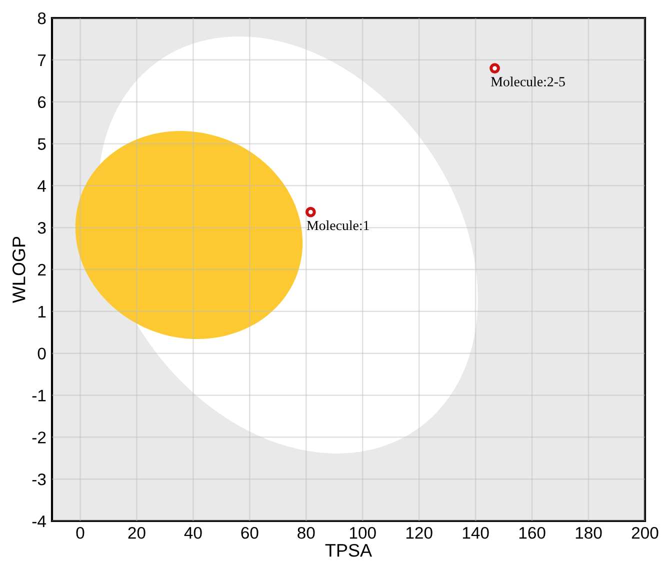 This screenshot has width=663, height=572. I want to click on y-tick-label: 6, so click(42, 102).